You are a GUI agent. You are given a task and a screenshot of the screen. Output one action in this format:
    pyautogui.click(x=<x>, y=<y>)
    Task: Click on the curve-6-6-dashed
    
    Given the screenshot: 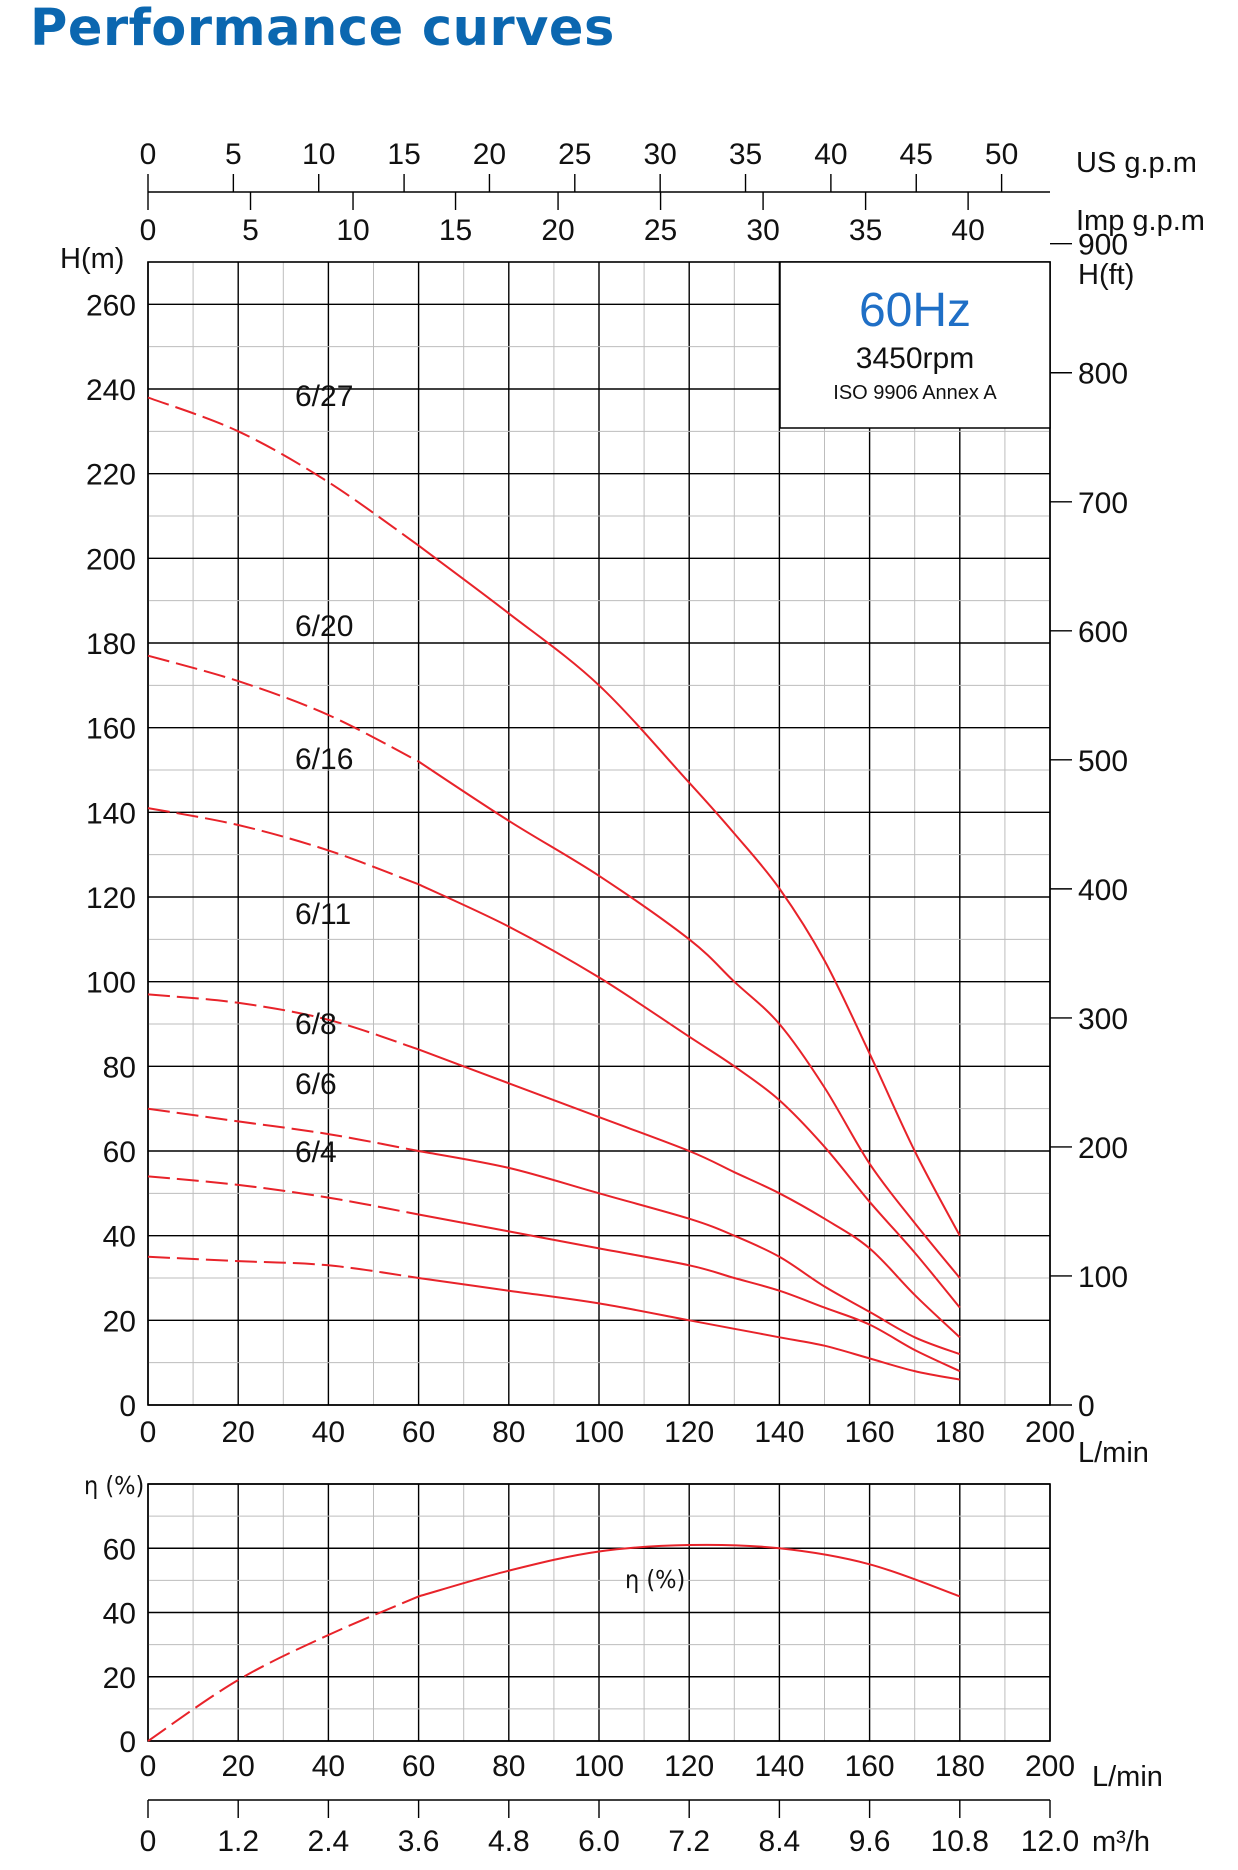 What is the action you would take?
    pyautogui.click(x=283, y=1195)
    